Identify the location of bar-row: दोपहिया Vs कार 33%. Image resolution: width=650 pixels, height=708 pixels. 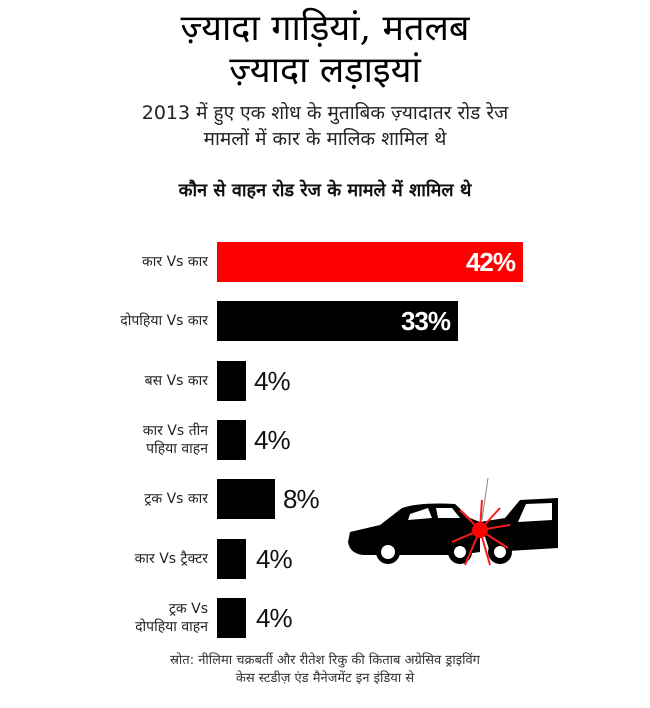
(325, 321).